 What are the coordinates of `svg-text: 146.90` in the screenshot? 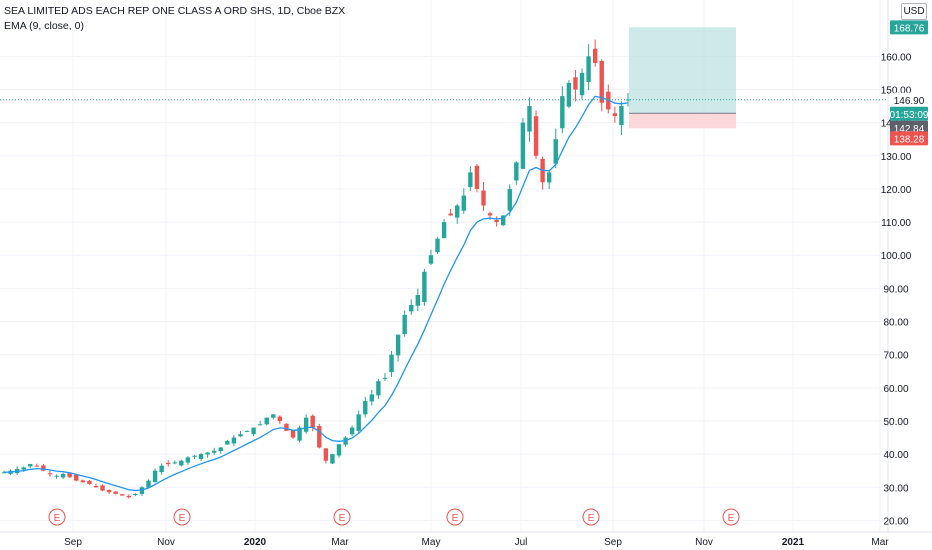 It's located at (909, 101).